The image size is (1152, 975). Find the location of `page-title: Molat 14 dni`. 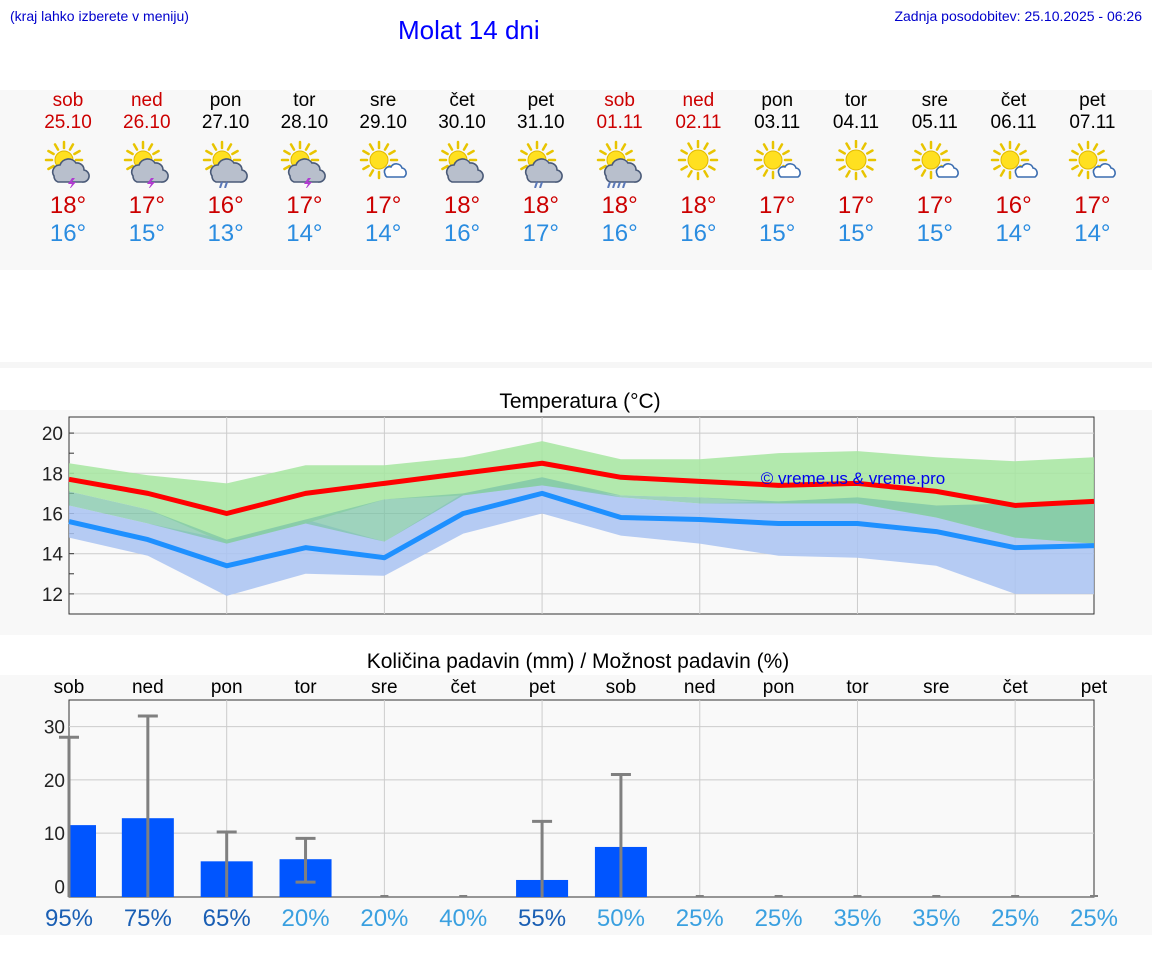

page-title: Molat 14 dni is located at coordinates (469, 30).